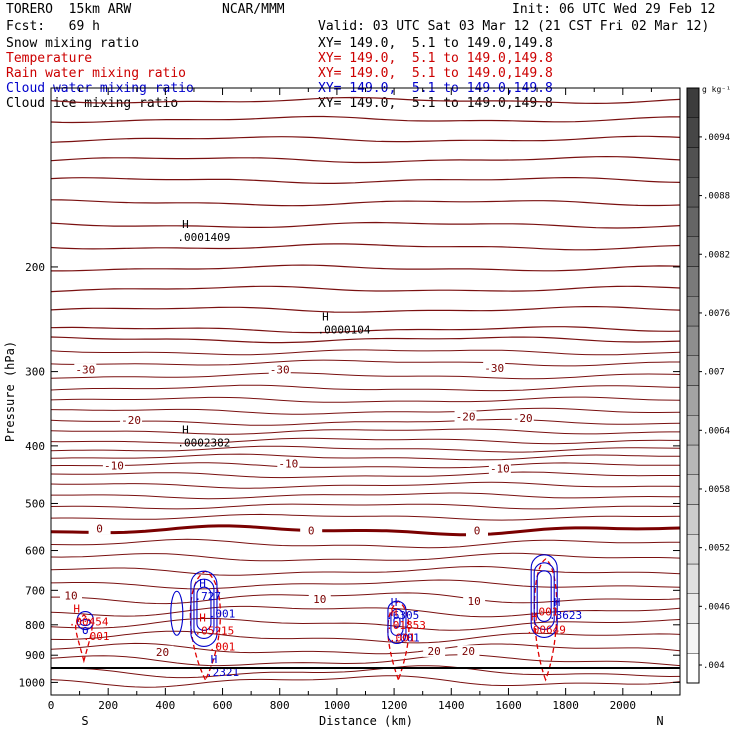 This screenshot has width=740, height=740. Describe the element at coordinates (343, 330) in the screenshot. I see `high-value-label: .0000104` at that location.